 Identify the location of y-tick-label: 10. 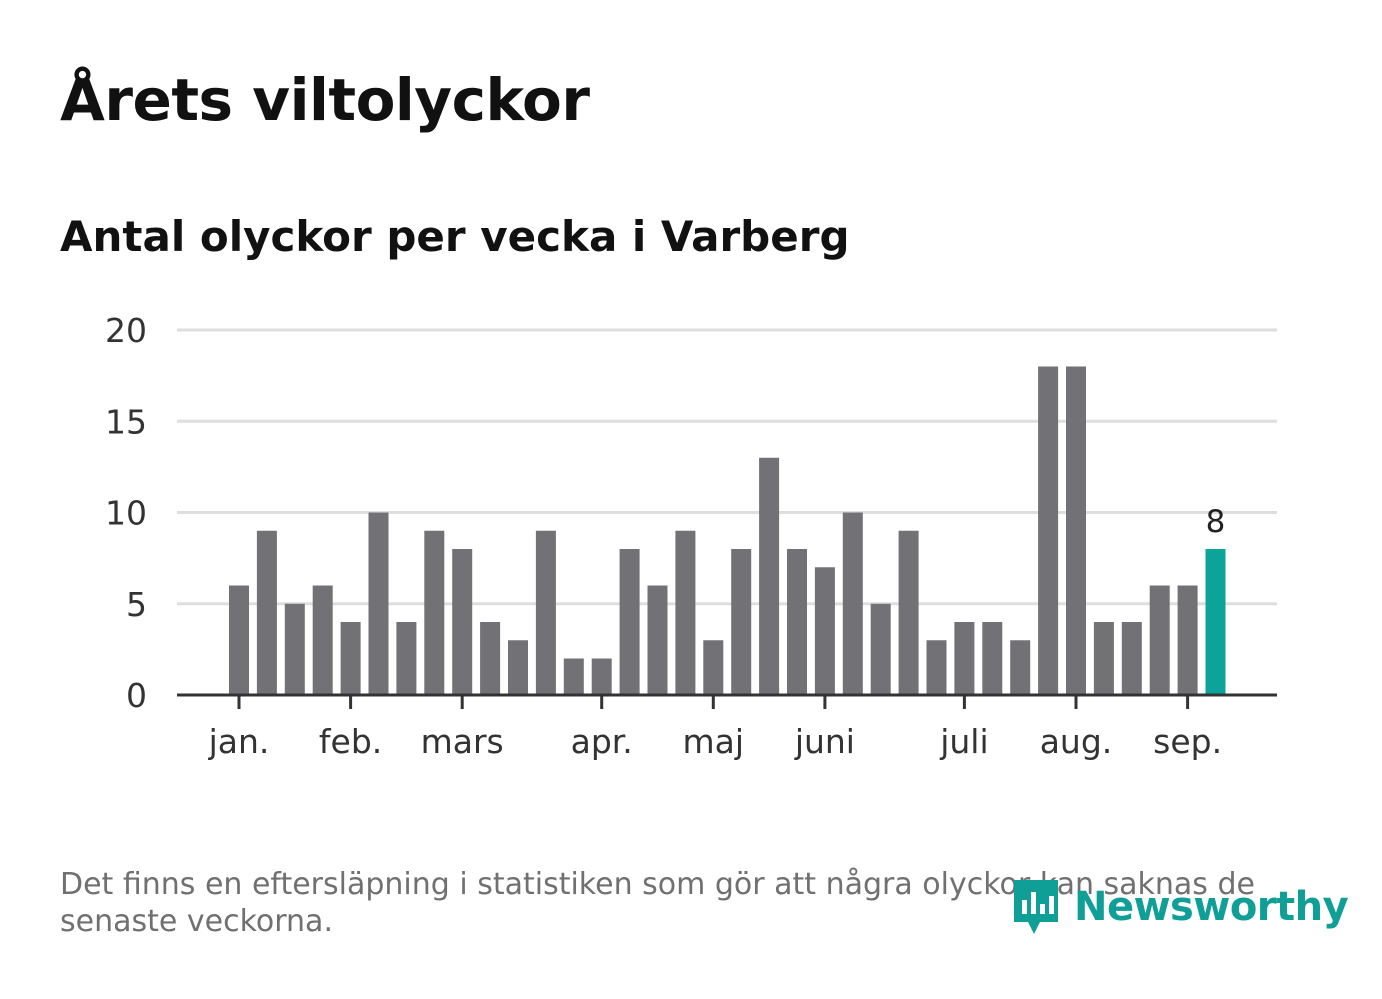
(126, 513).